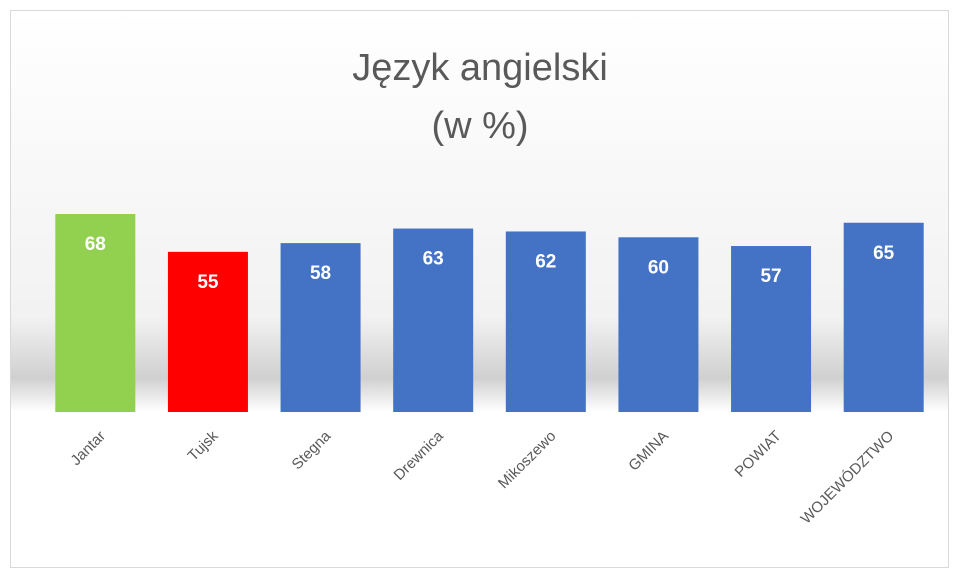 This screenshot has width=959, height=578. Describe the element at coordinates (320, 273) in the screenshot. I see `data-label: 58` at that location.